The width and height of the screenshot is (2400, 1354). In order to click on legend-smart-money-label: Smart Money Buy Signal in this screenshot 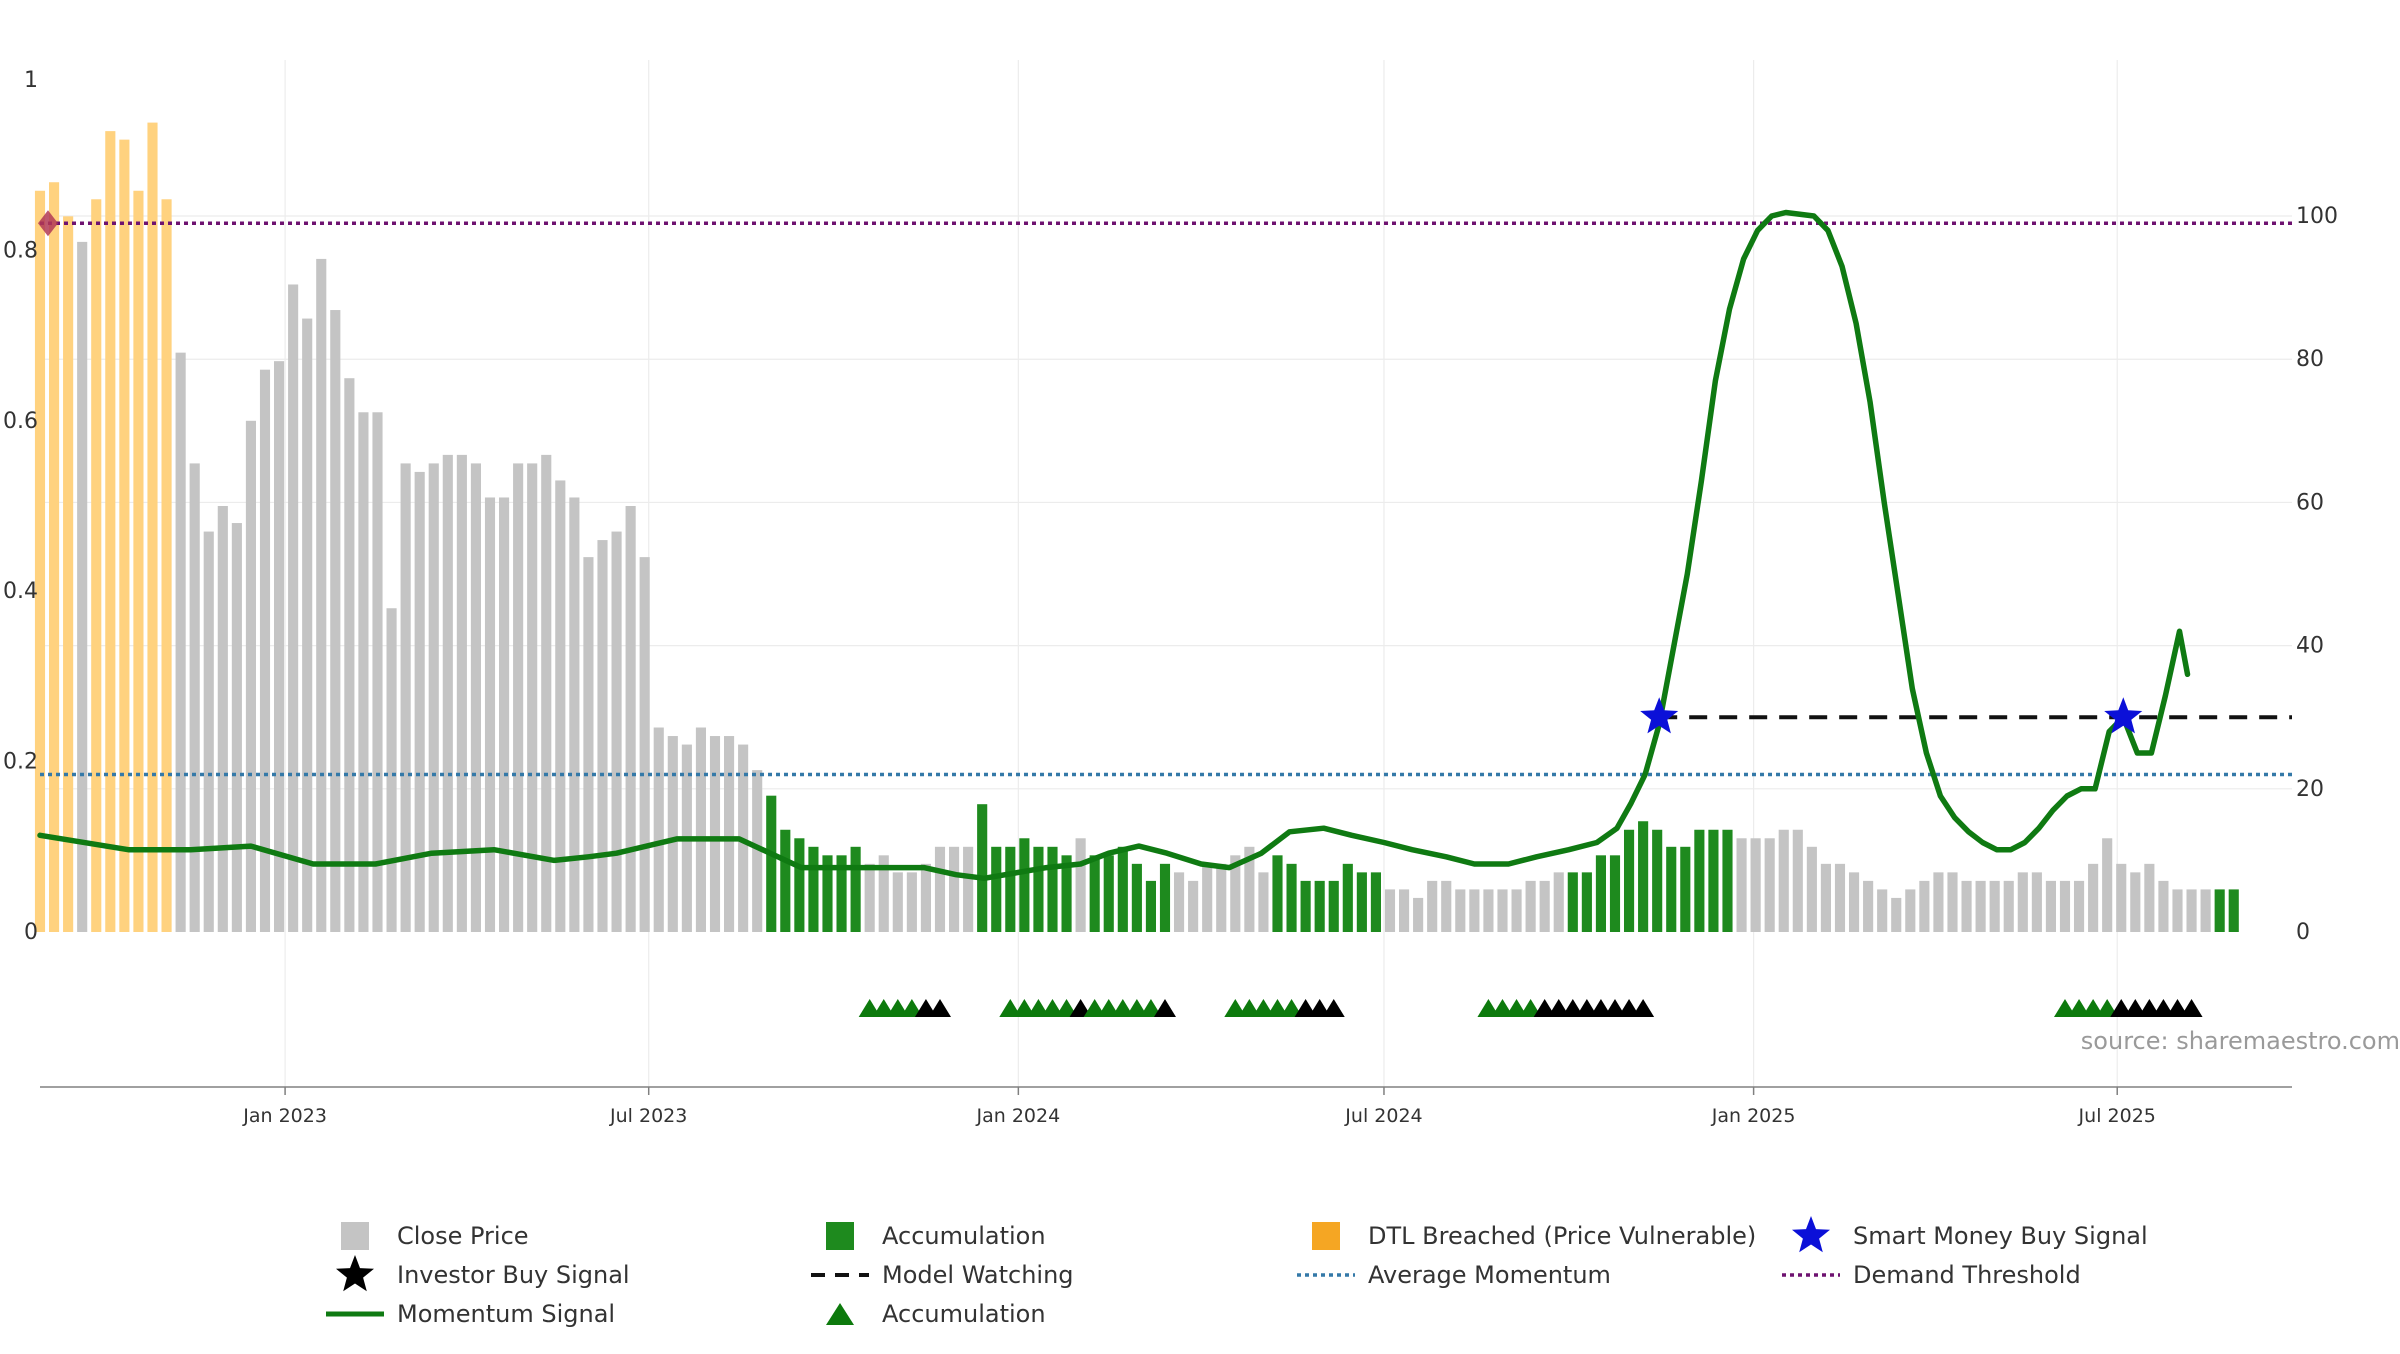, I will do `click(2000, 1236)`.